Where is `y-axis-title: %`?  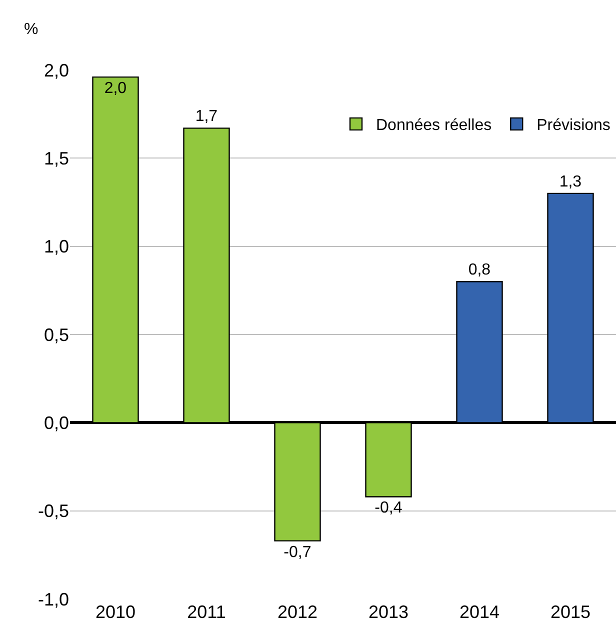 y-axis-title: % is located at coordinates (31, 29).